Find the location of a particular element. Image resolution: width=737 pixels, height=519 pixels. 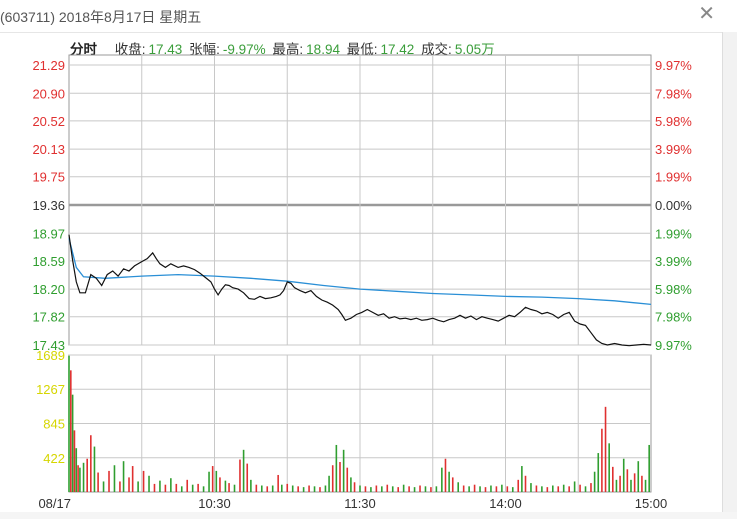

volume-label: 成交: is located at coordinates (436, 49).